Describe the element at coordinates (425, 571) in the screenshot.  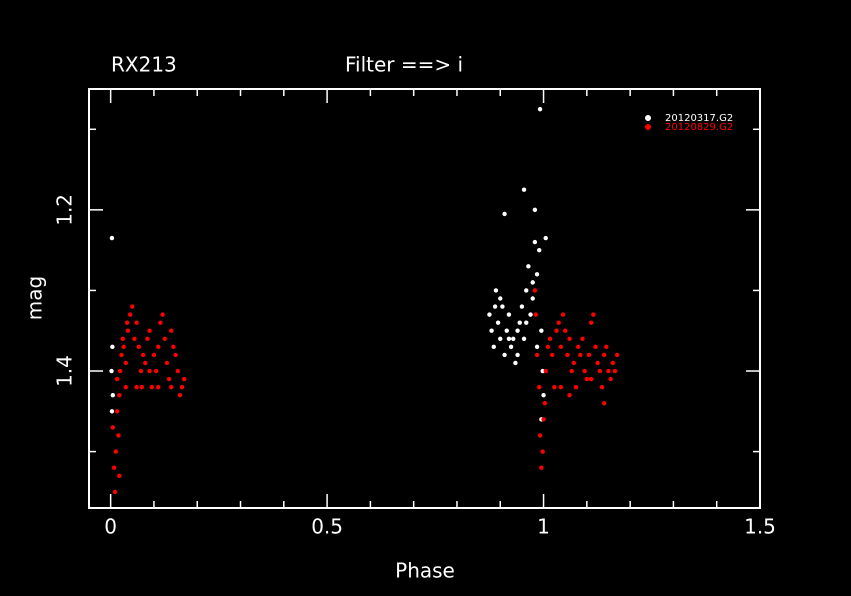
I see `x-axis-label: Phase` at that location.